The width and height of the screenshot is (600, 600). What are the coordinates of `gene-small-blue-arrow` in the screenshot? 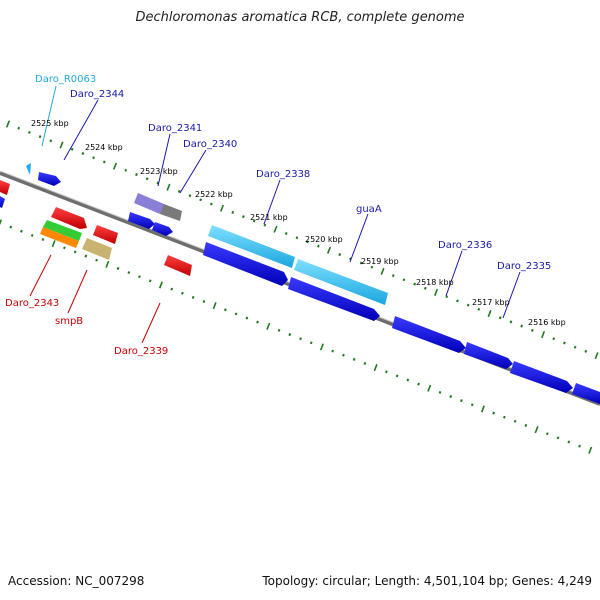 It's located at (162, 229).